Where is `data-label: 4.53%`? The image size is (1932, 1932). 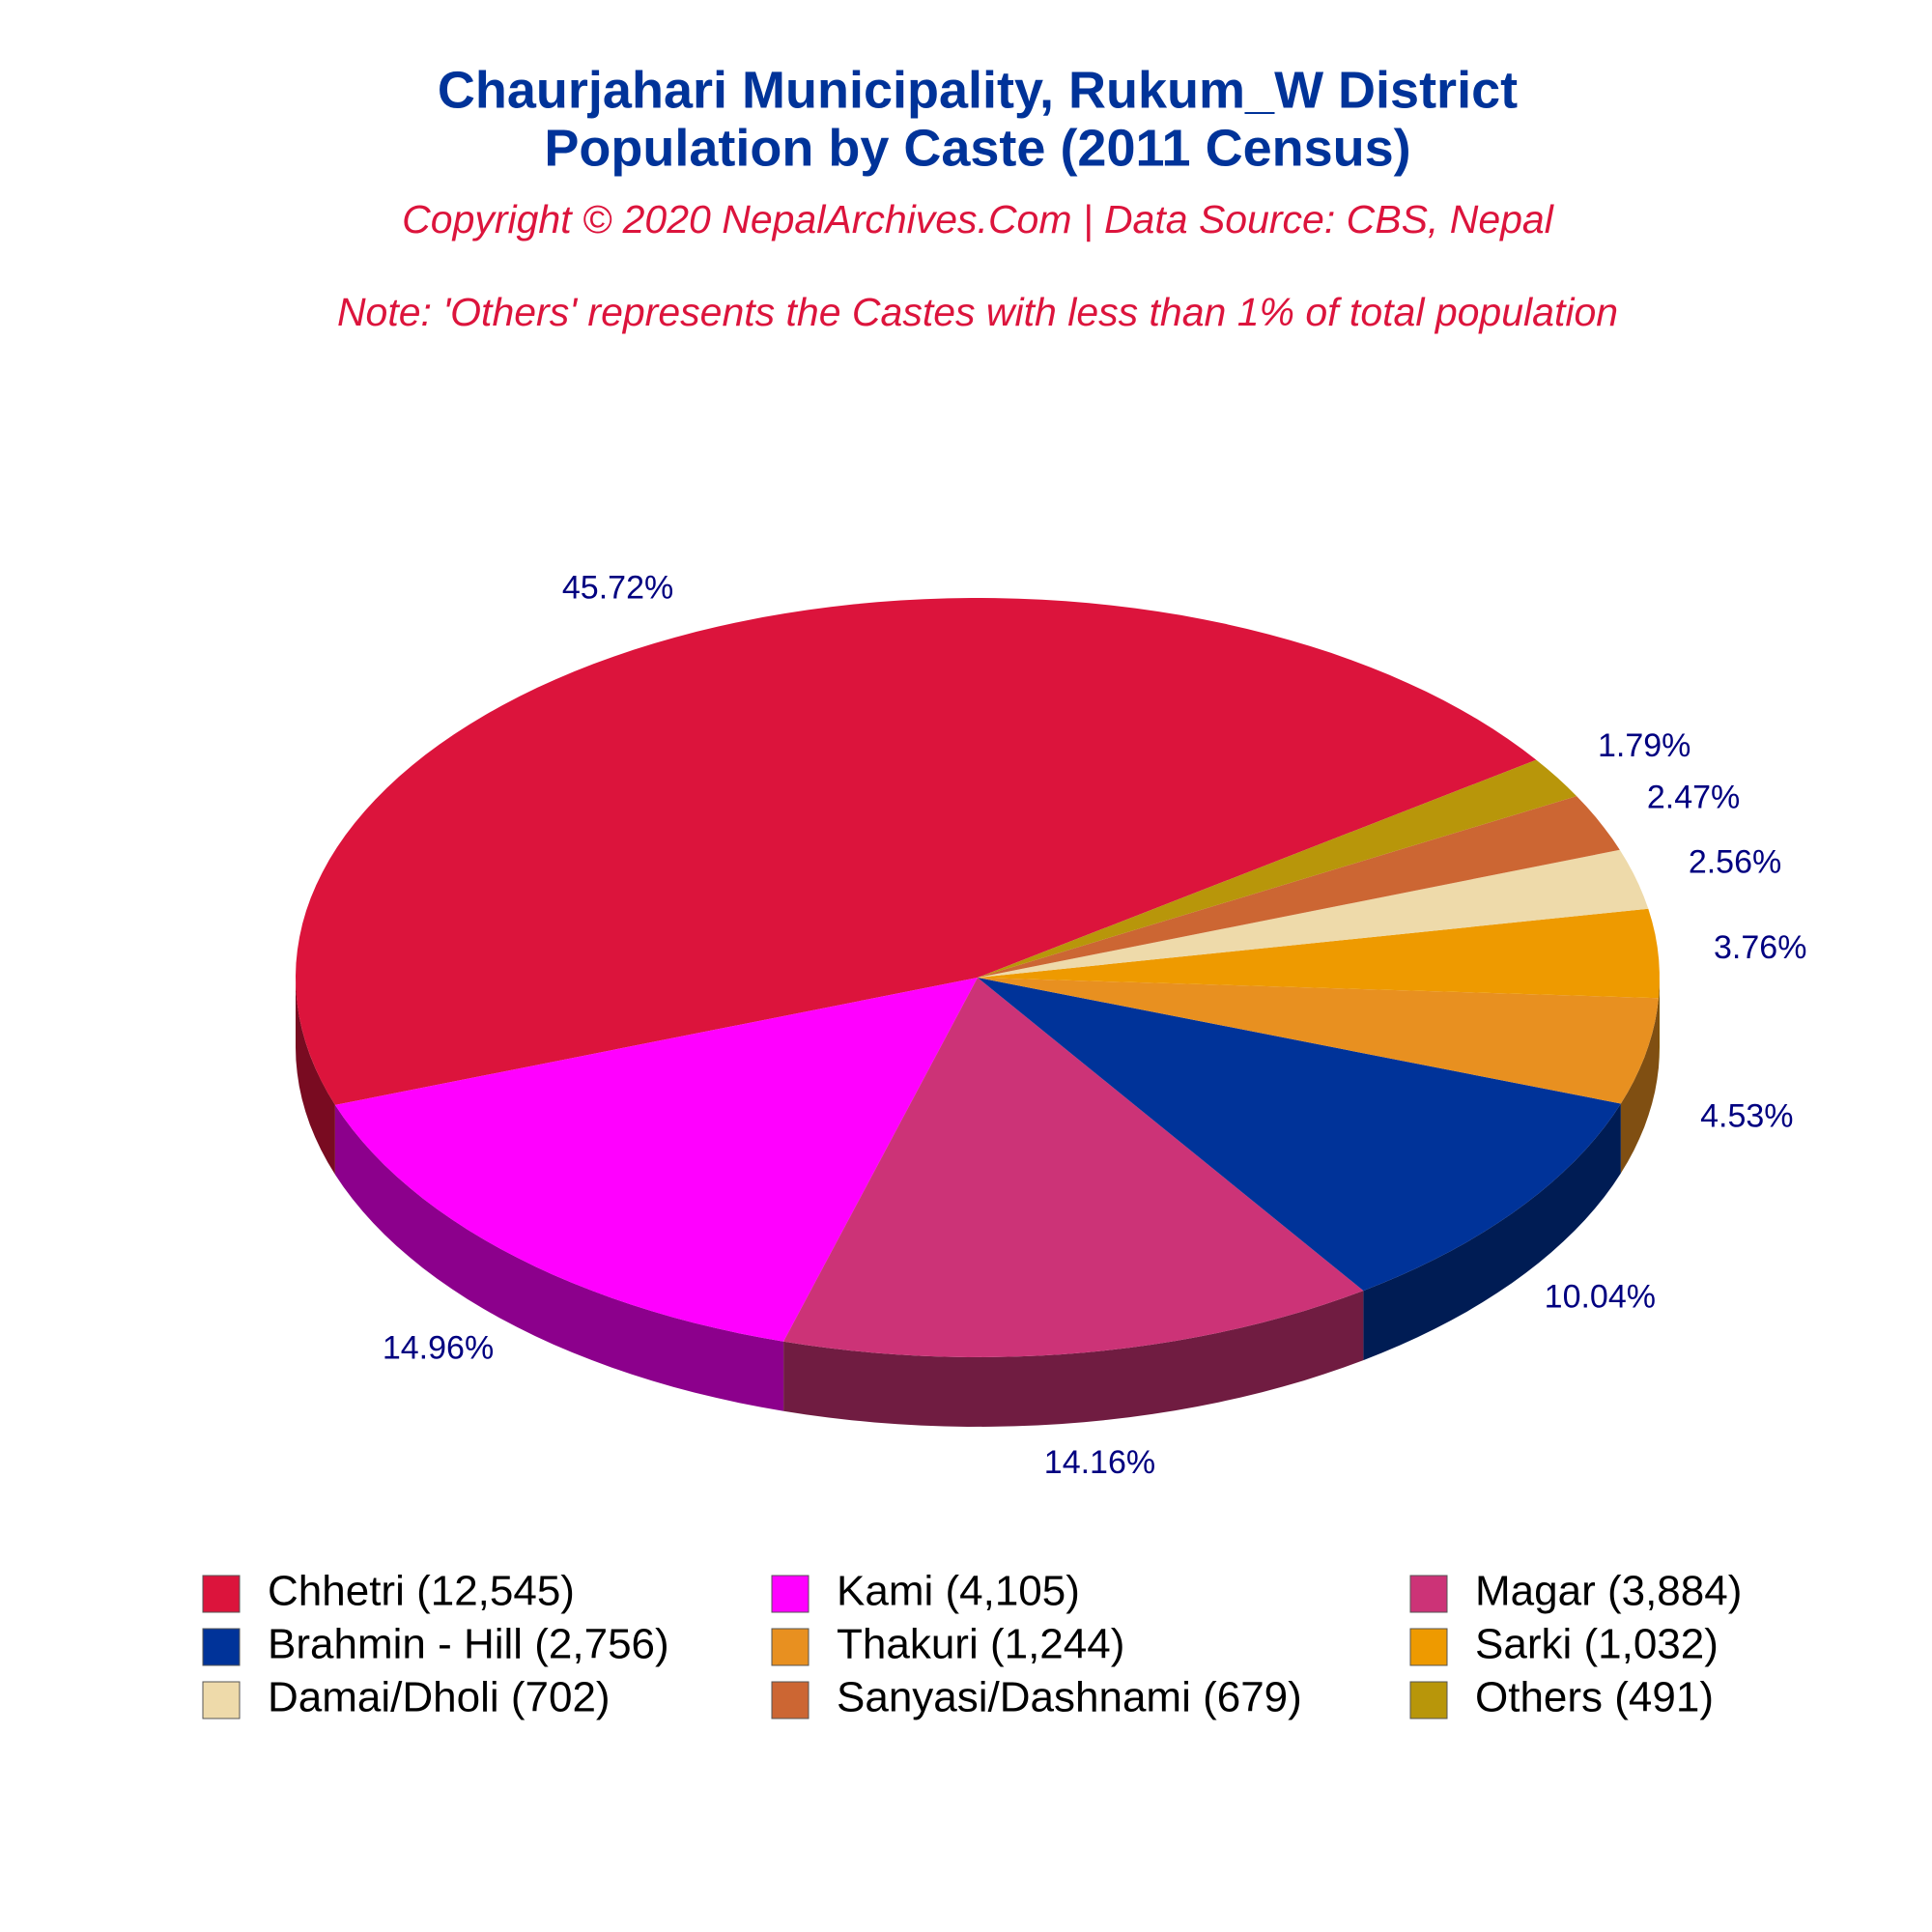 data-label: 4.53% is located at coordinates (1746, 1116).